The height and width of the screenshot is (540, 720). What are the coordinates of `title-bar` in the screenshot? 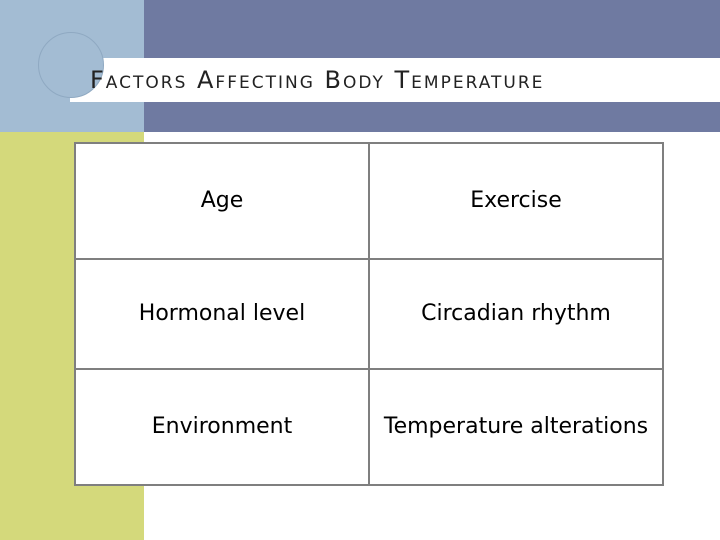 It's located at (395, 80).